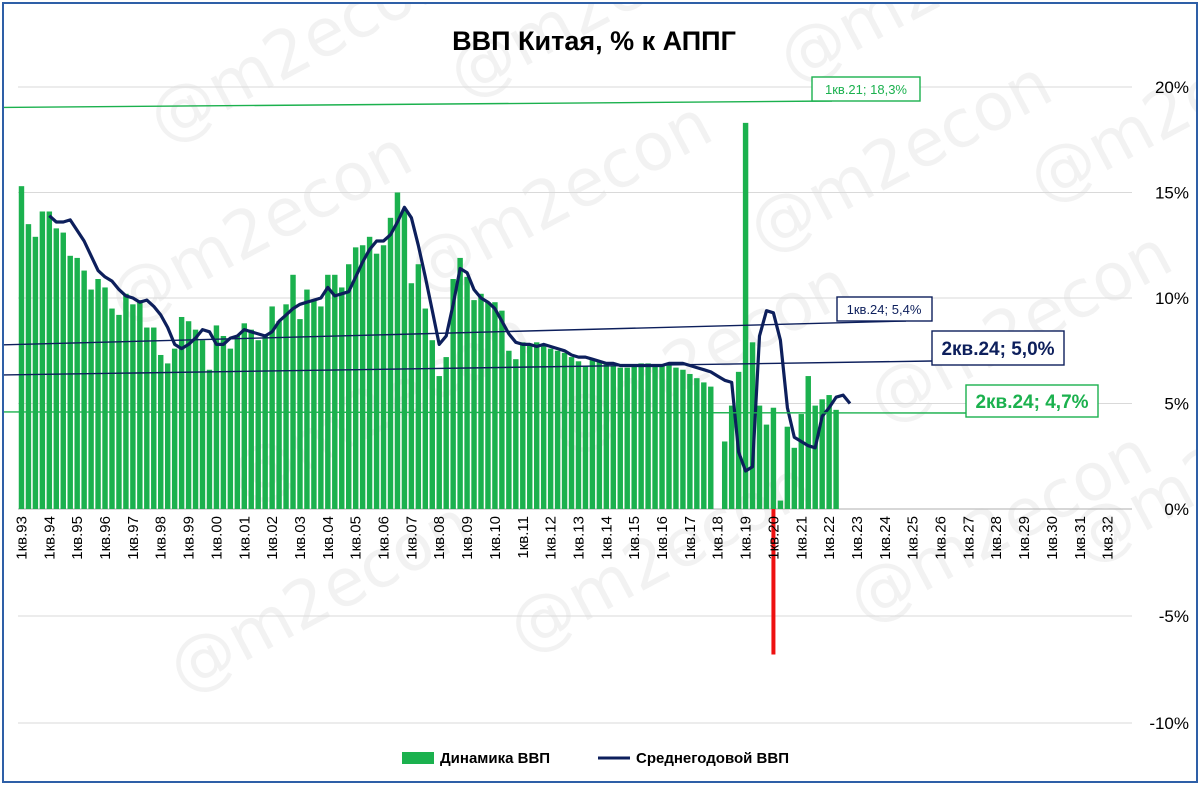 The height and width of the screenshot is (785, 1200). What do you see at coordinates (578, 538) in the screenshot?
I see `x-tick-20: 1кв.13` at bounding box center [578, 538].